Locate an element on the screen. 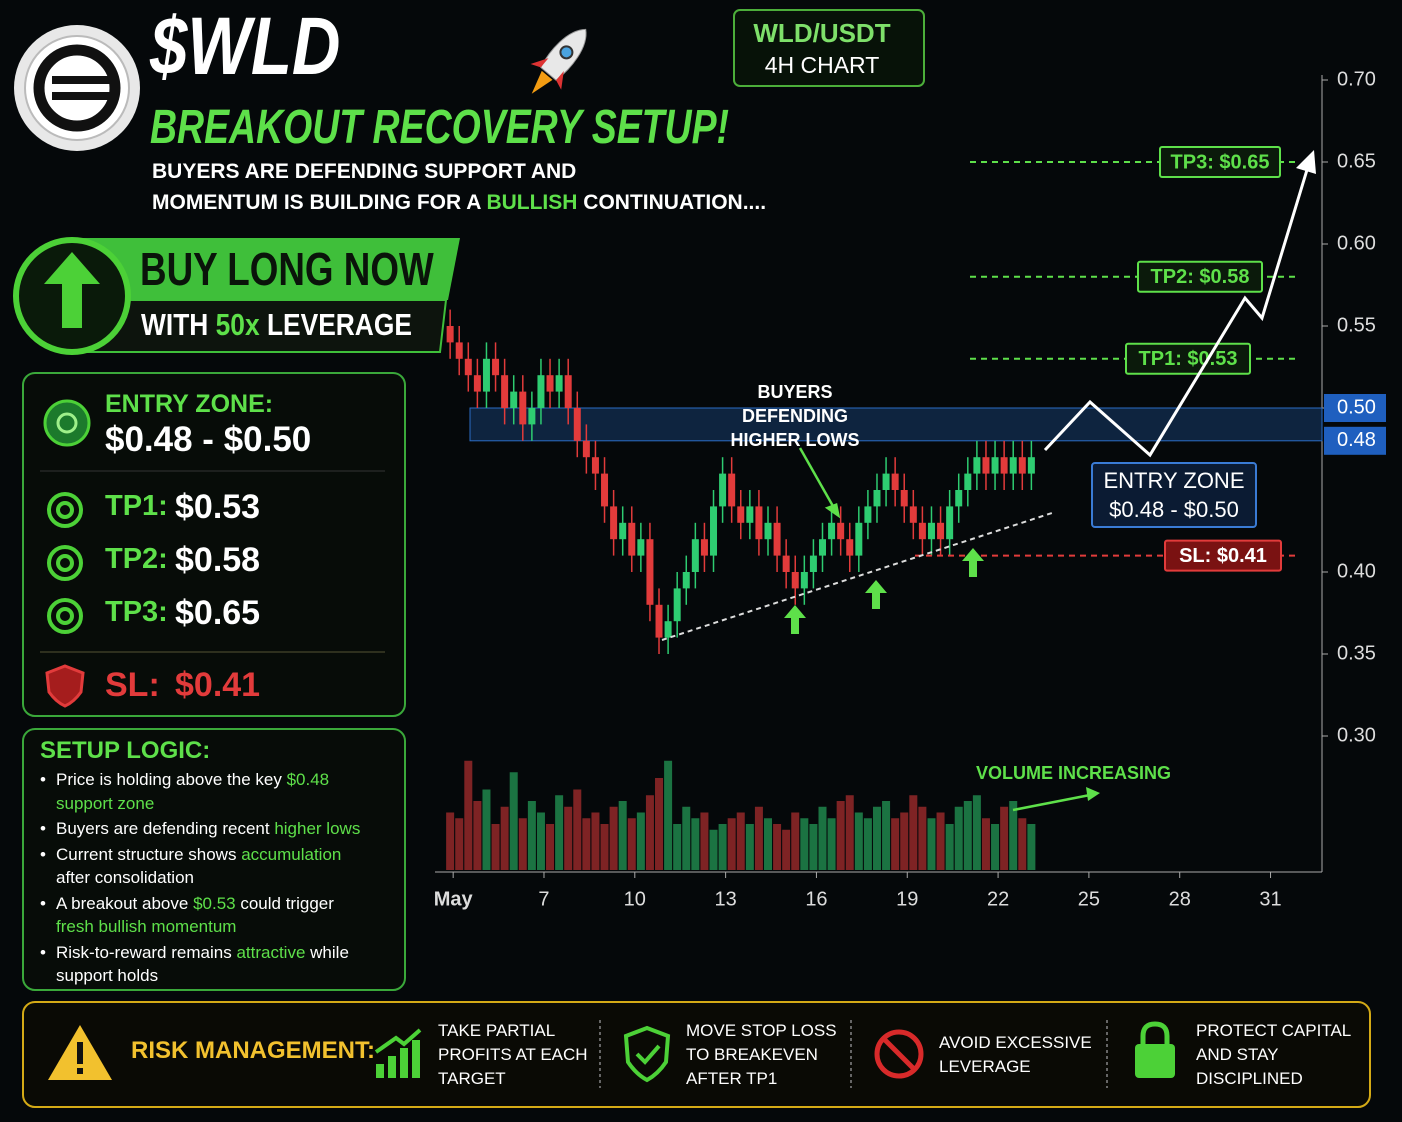  y-tick-label: 0.60 is located at coordinates (1356, 243).